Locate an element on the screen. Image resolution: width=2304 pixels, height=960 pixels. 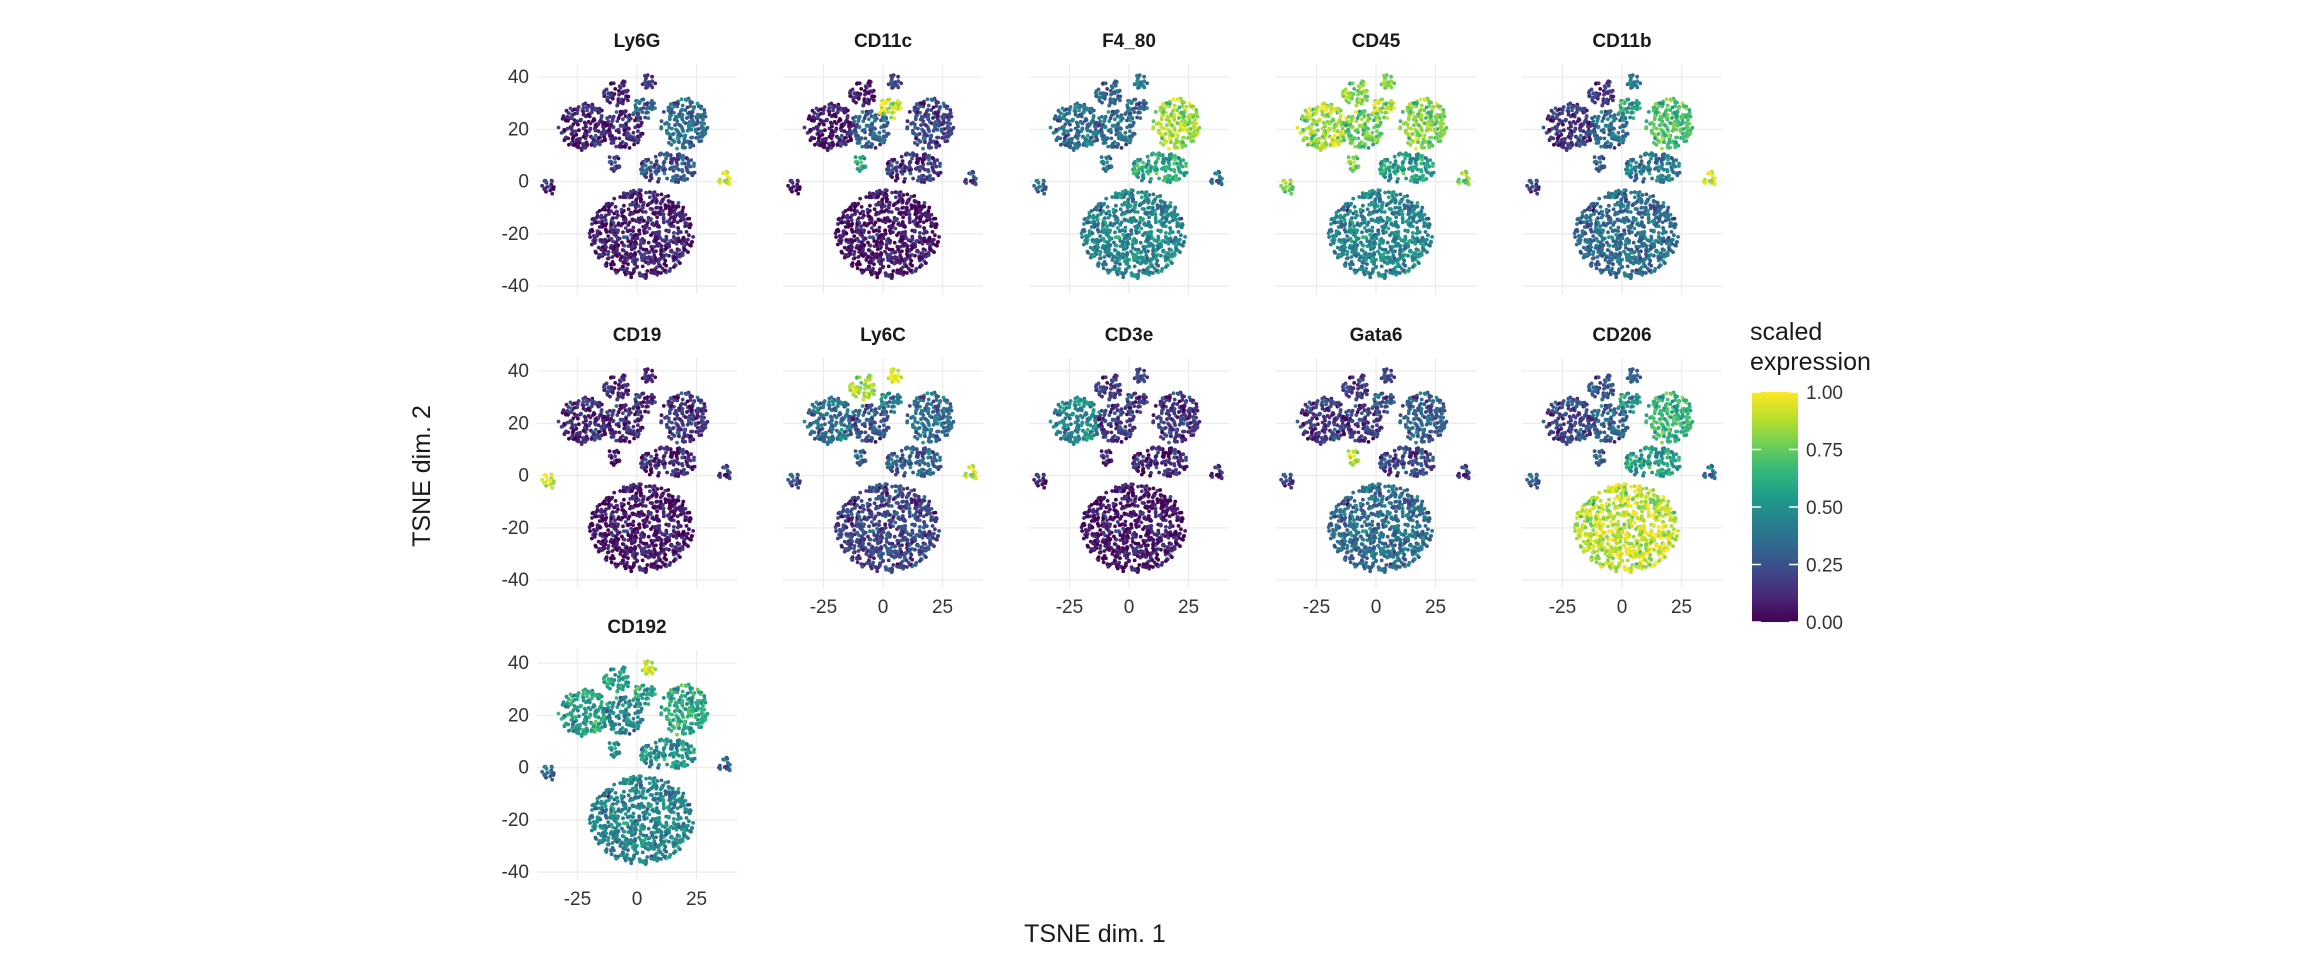
facet-panel-cd45: CD45 is located at coordinates (1376, 162).